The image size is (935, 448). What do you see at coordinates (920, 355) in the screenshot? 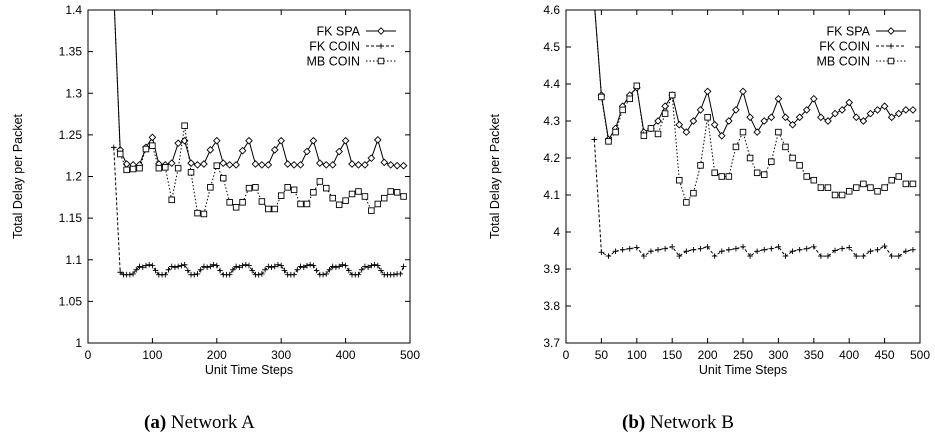
I see `chart-b-xtick-label: 500` at bounding box center [920, 355].